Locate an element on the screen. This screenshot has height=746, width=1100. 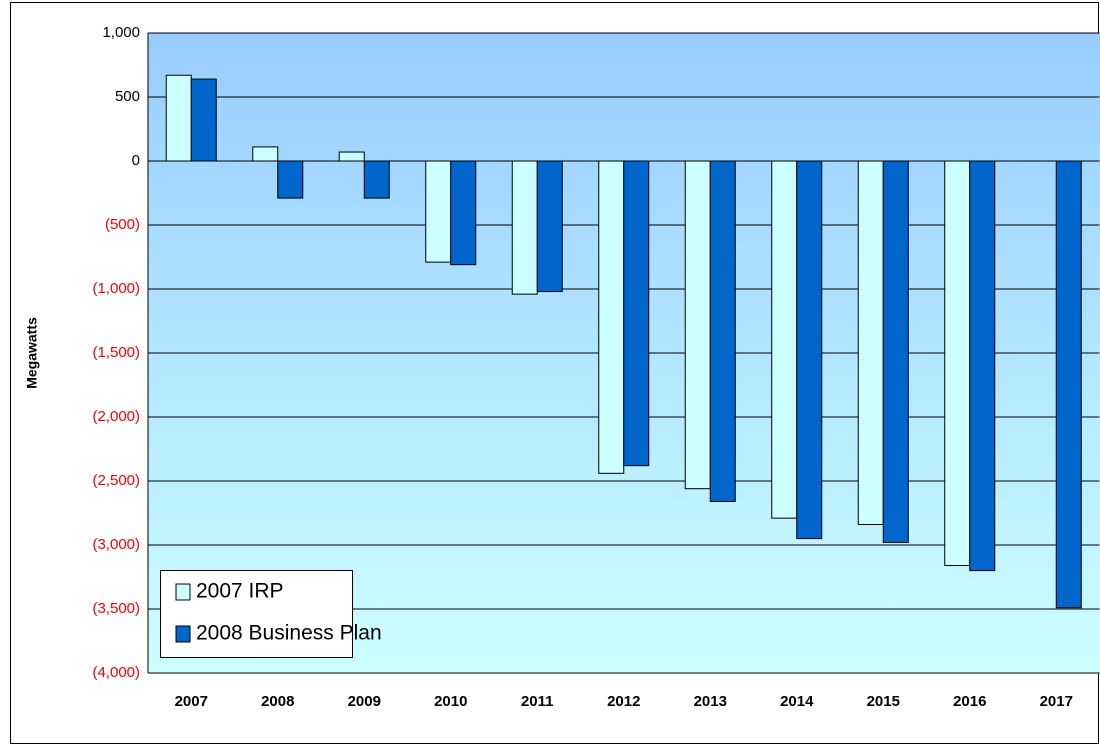
y-tick-label: (2,500) is located at coordinates (116, 480).